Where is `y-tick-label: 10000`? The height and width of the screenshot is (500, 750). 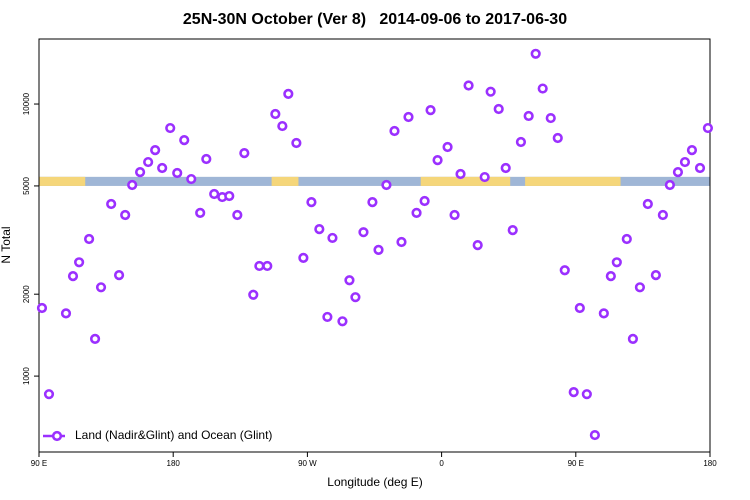 y-tick-label: 10000 is located at coordinates (26, 103).